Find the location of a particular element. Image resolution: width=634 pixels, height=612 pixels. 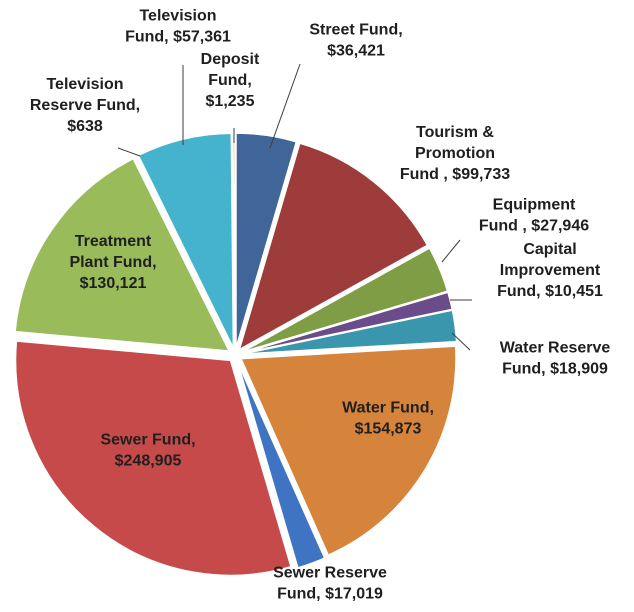

slice-label-sewer-fund: Sewer Fund, $248,905 is located at coordinates (147, 451).